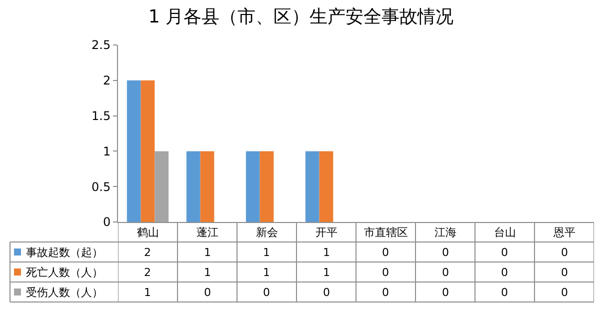 This screenshot has width=602, height=327. Describe the element at coordinates (106, 151) in the screenshot. I see `y-tick-label: 1` at that location.